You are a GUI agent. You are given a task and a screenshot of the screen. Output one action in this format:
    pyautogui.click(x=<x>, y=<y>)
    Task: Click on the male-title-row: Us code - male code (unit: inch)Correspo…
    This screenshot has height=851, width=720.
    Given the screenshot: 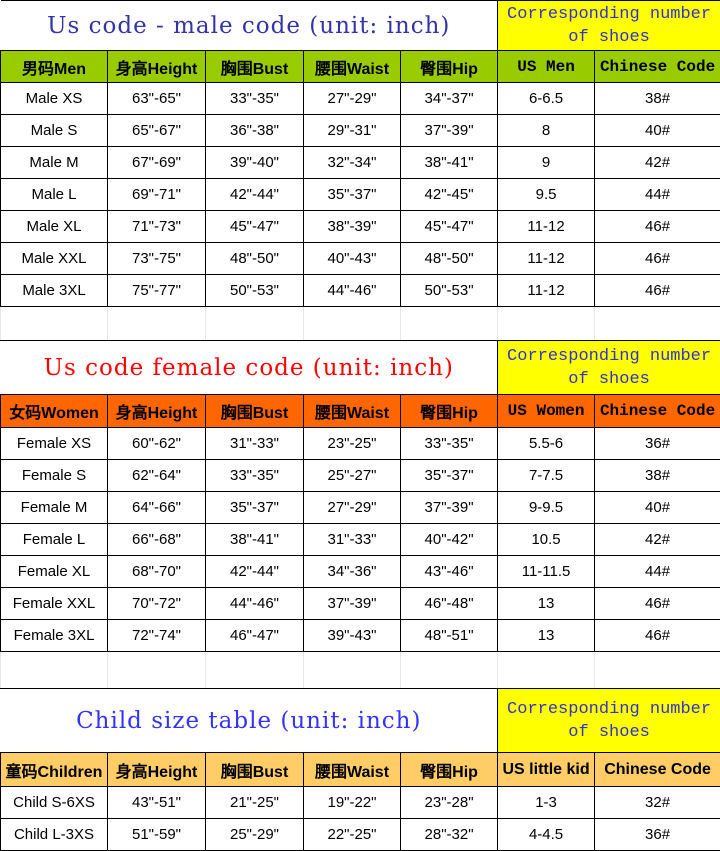 What is the action you would take?
    pyautogui.click(x=360, y=26)
    